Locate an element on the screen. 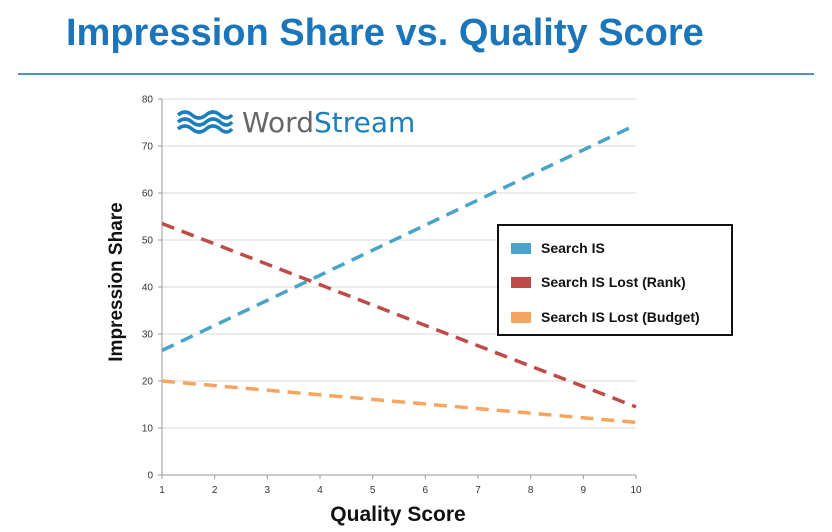 The image size is (832, 532). legend-item-lost-budget: Search IS Lost (Budget) is located at coordinates (605, 317).